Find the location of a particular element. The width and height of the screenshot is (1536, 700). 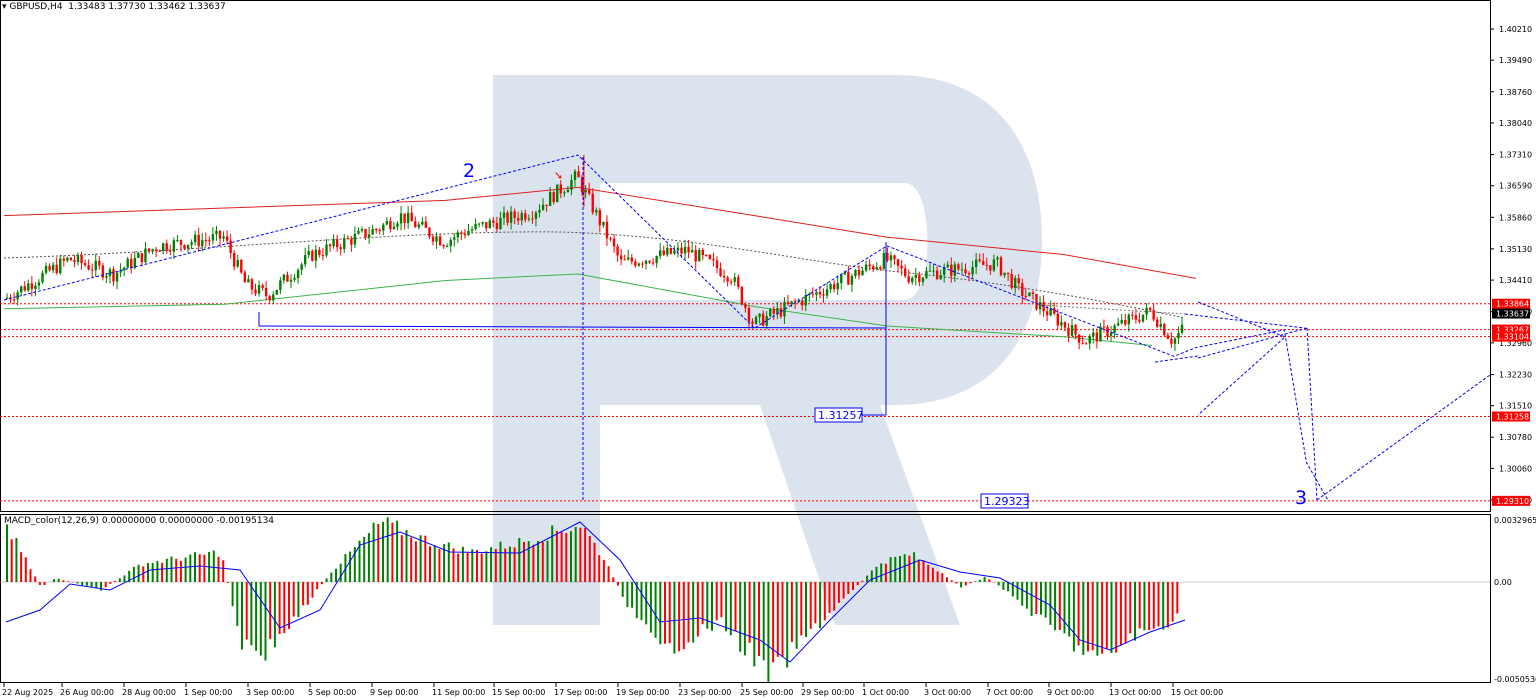

time-tick-label: 25 Sep 00:00 is located at coordinates (766, 692).